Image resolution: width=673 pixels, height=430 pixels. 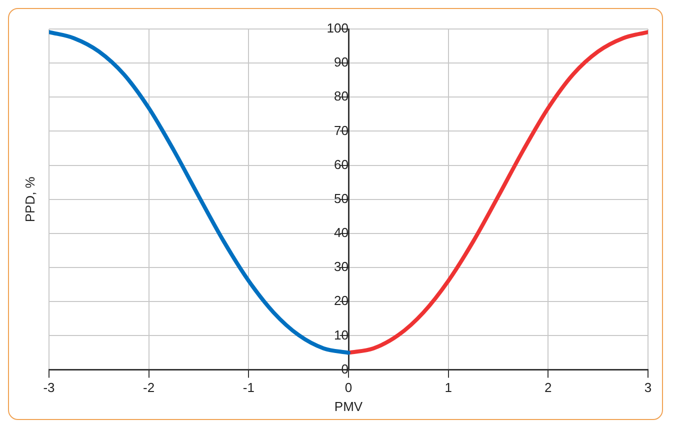 I want to click on x-tick-label: -1, so click(x=248, y=388).